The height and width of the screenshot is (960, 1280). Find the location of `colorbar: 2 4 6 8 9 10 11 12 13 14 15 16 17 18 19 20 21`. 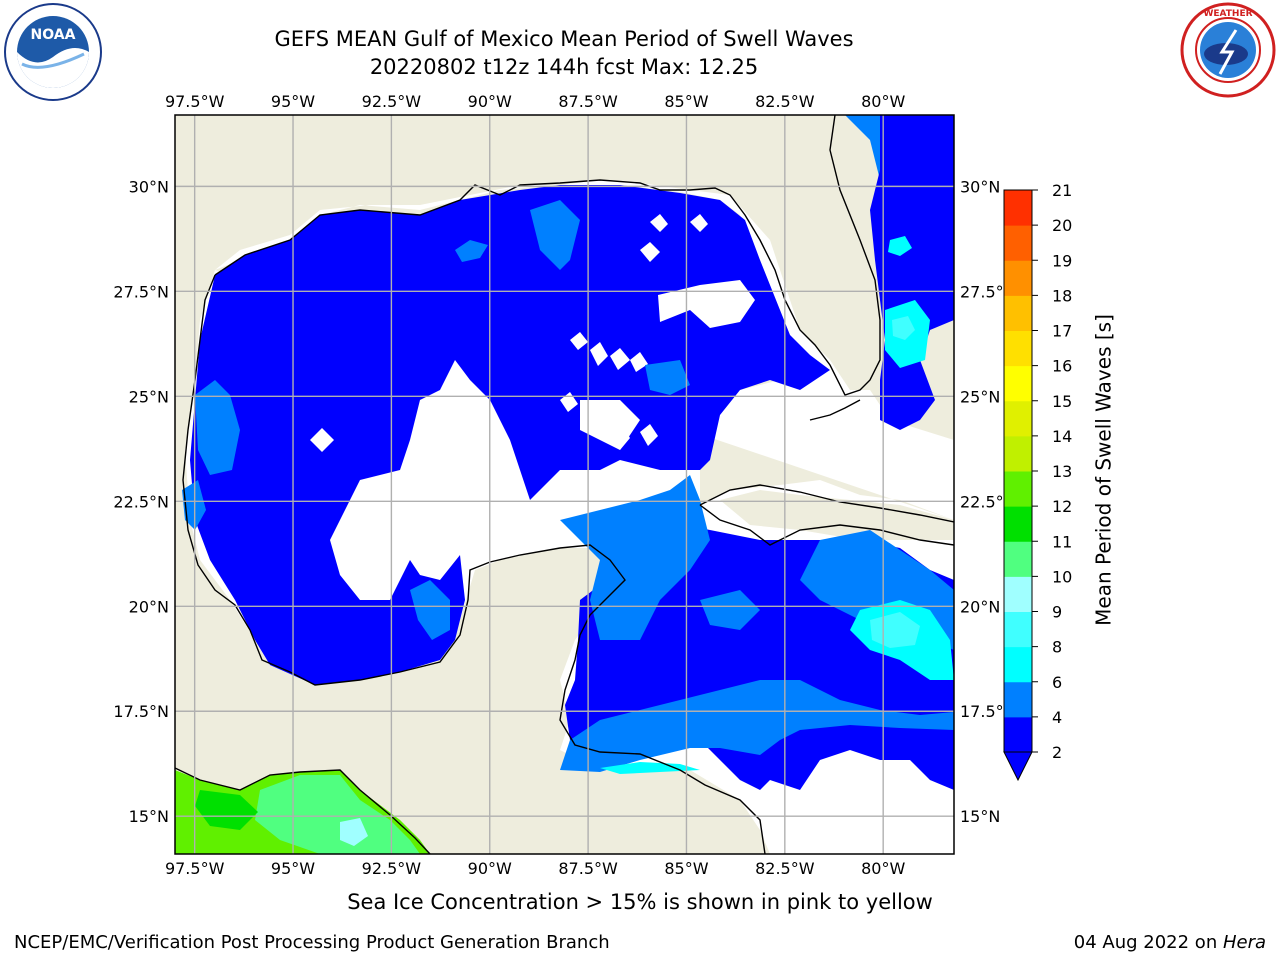

colorbar: 2 4 6 8 9 10 11 12 13 14 15 16 17 18 19 20 21 is located at coordinates (1037, 481).